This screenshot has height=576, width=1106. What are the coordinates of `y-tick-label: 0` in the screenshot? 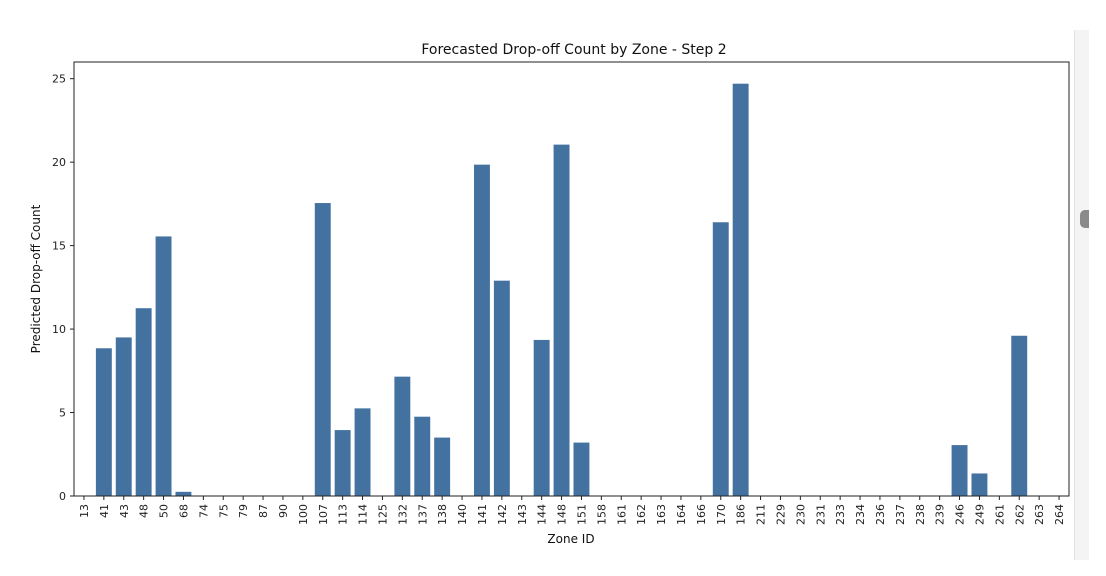 It's located at (62, 496).